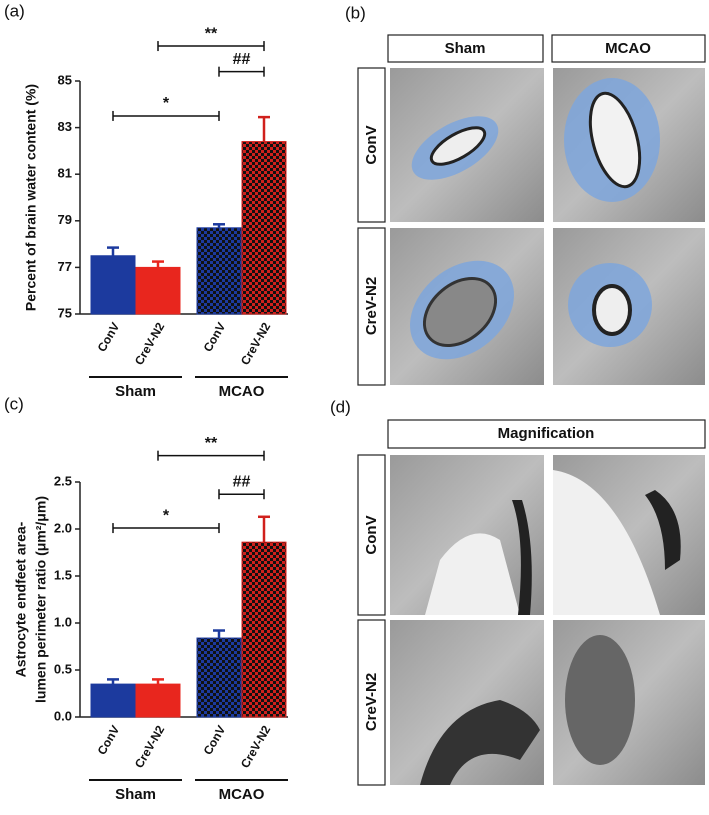 The width and height of the screenshot is (709, 815). I want to click on panel-label: (a), so click(14, 10).